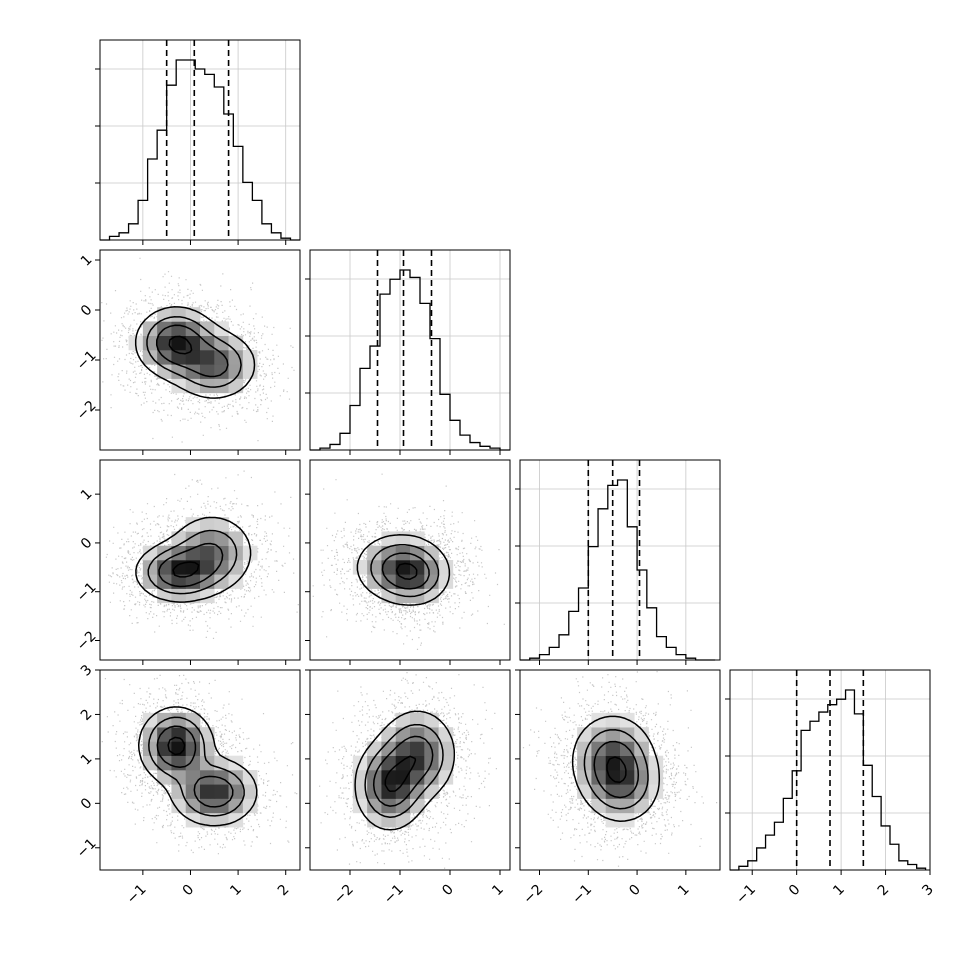  I want to click on histogram-panel-3: −1 0 1 2 3, so click(831, 788).